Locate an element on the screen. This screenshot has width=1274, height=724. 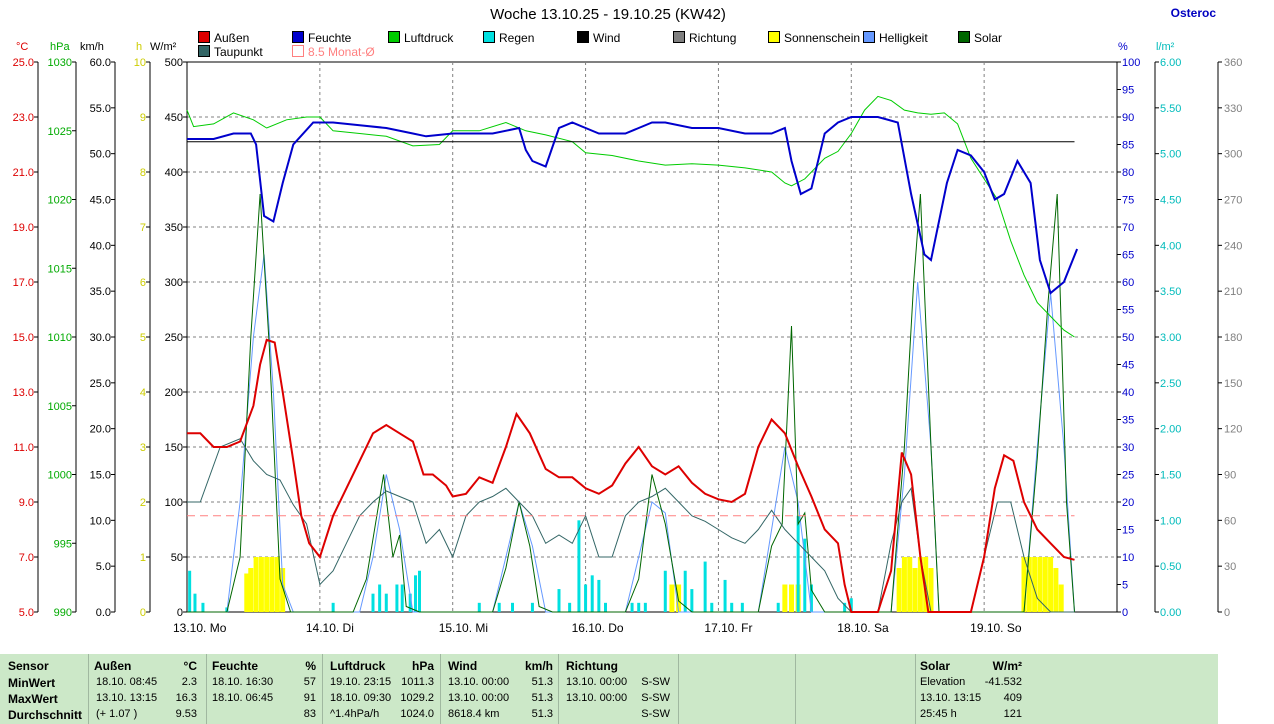
table-cell: Wind is located at coordinates (463, 666).